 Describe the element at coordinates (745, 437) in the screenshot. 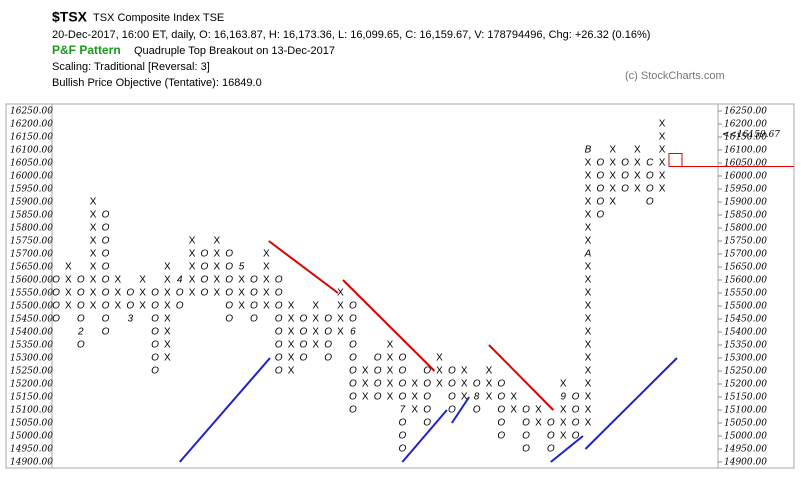

I see `y-tick-label-right: 15000.00` at that location.